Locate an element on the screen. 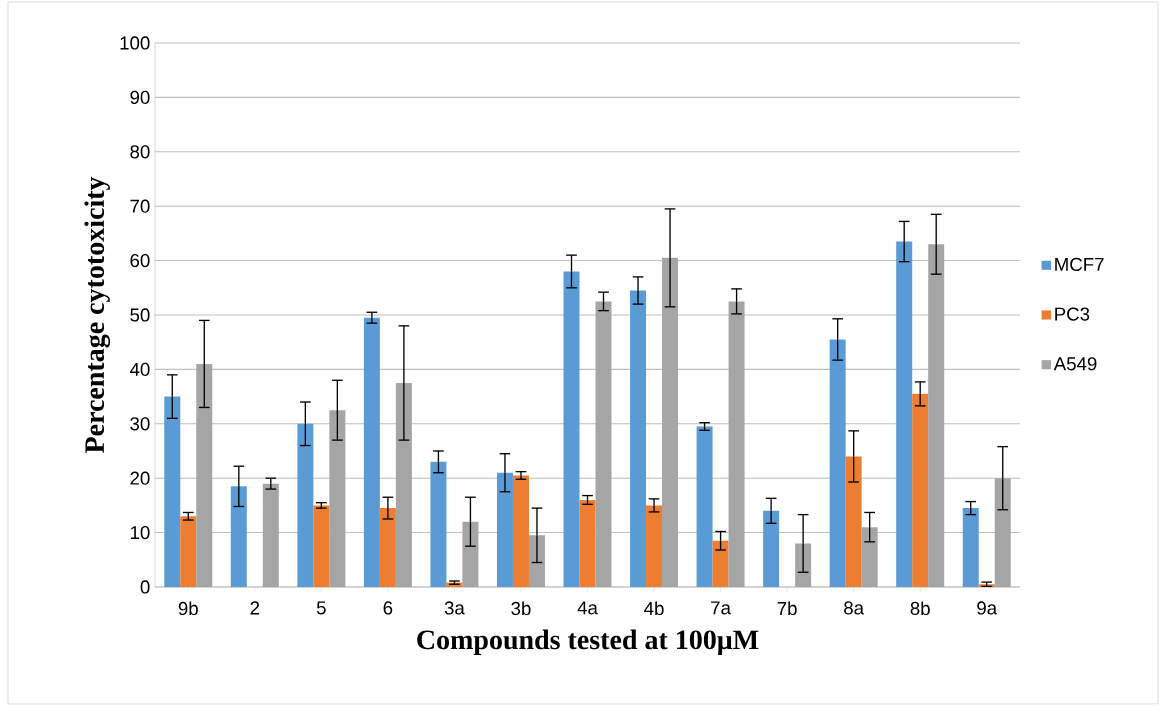 The width and height of the screenshot is (1160, 706). y-tick-label: 20 is located at coordinates (140, 478).